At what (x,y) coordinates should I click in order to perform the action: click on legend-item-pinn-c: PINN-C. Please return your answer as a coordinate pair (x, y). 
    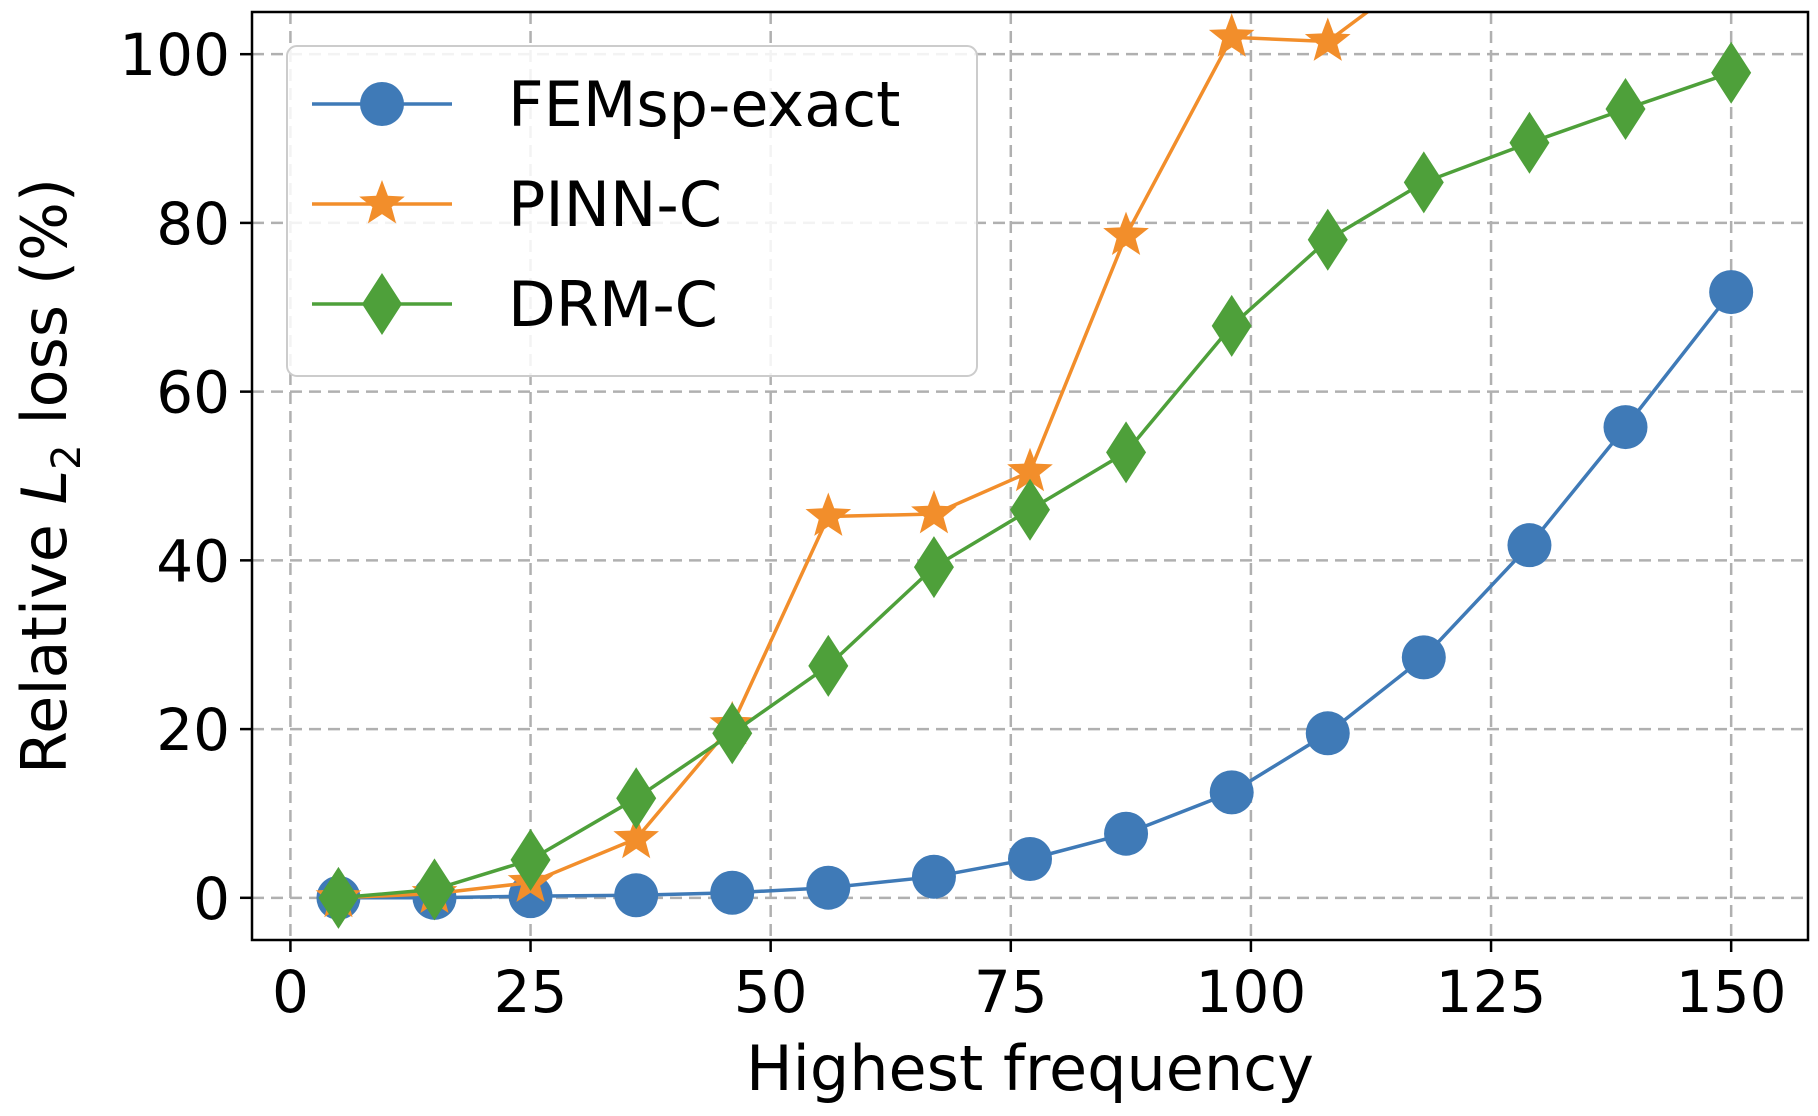
    Looking at the image, I should click on (517, 204).